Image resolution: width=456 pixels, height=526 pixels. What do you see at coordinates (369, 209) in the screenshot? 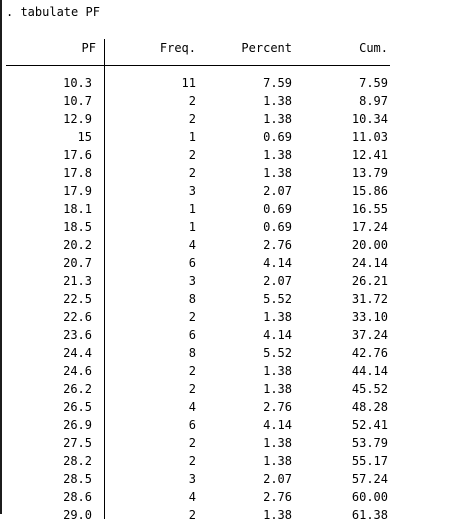
I see `cum-cell: 16.55` at bounding box center [369, 209].